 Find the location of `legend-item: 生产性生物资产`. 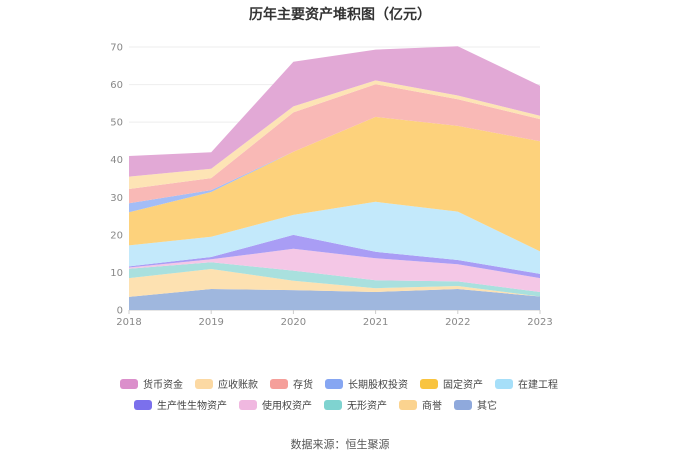

legend-item: 生产性生物资产 is located at coordinates (180, 404).